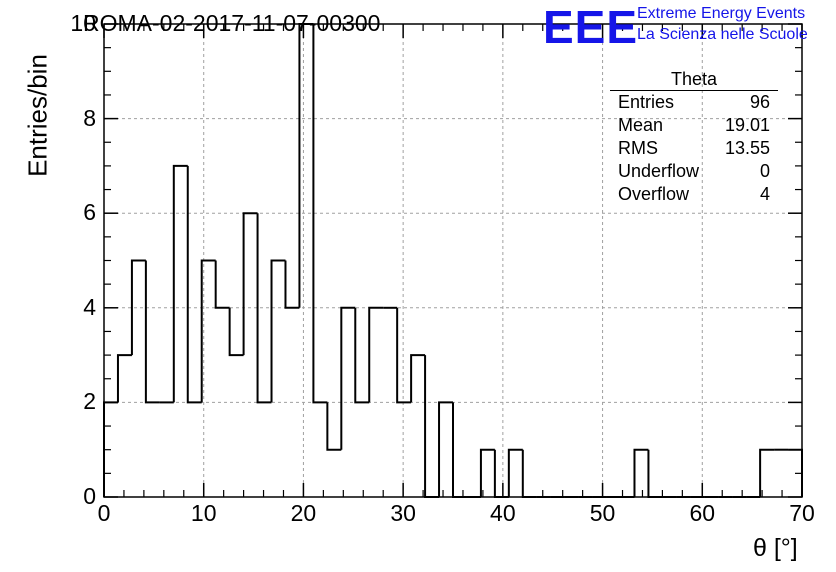 The width and height of the screenshot is (836, 572). Describe the element at coordinates (646, 102) in the screenshot. I see `stats-row-label: Entries` at that location.